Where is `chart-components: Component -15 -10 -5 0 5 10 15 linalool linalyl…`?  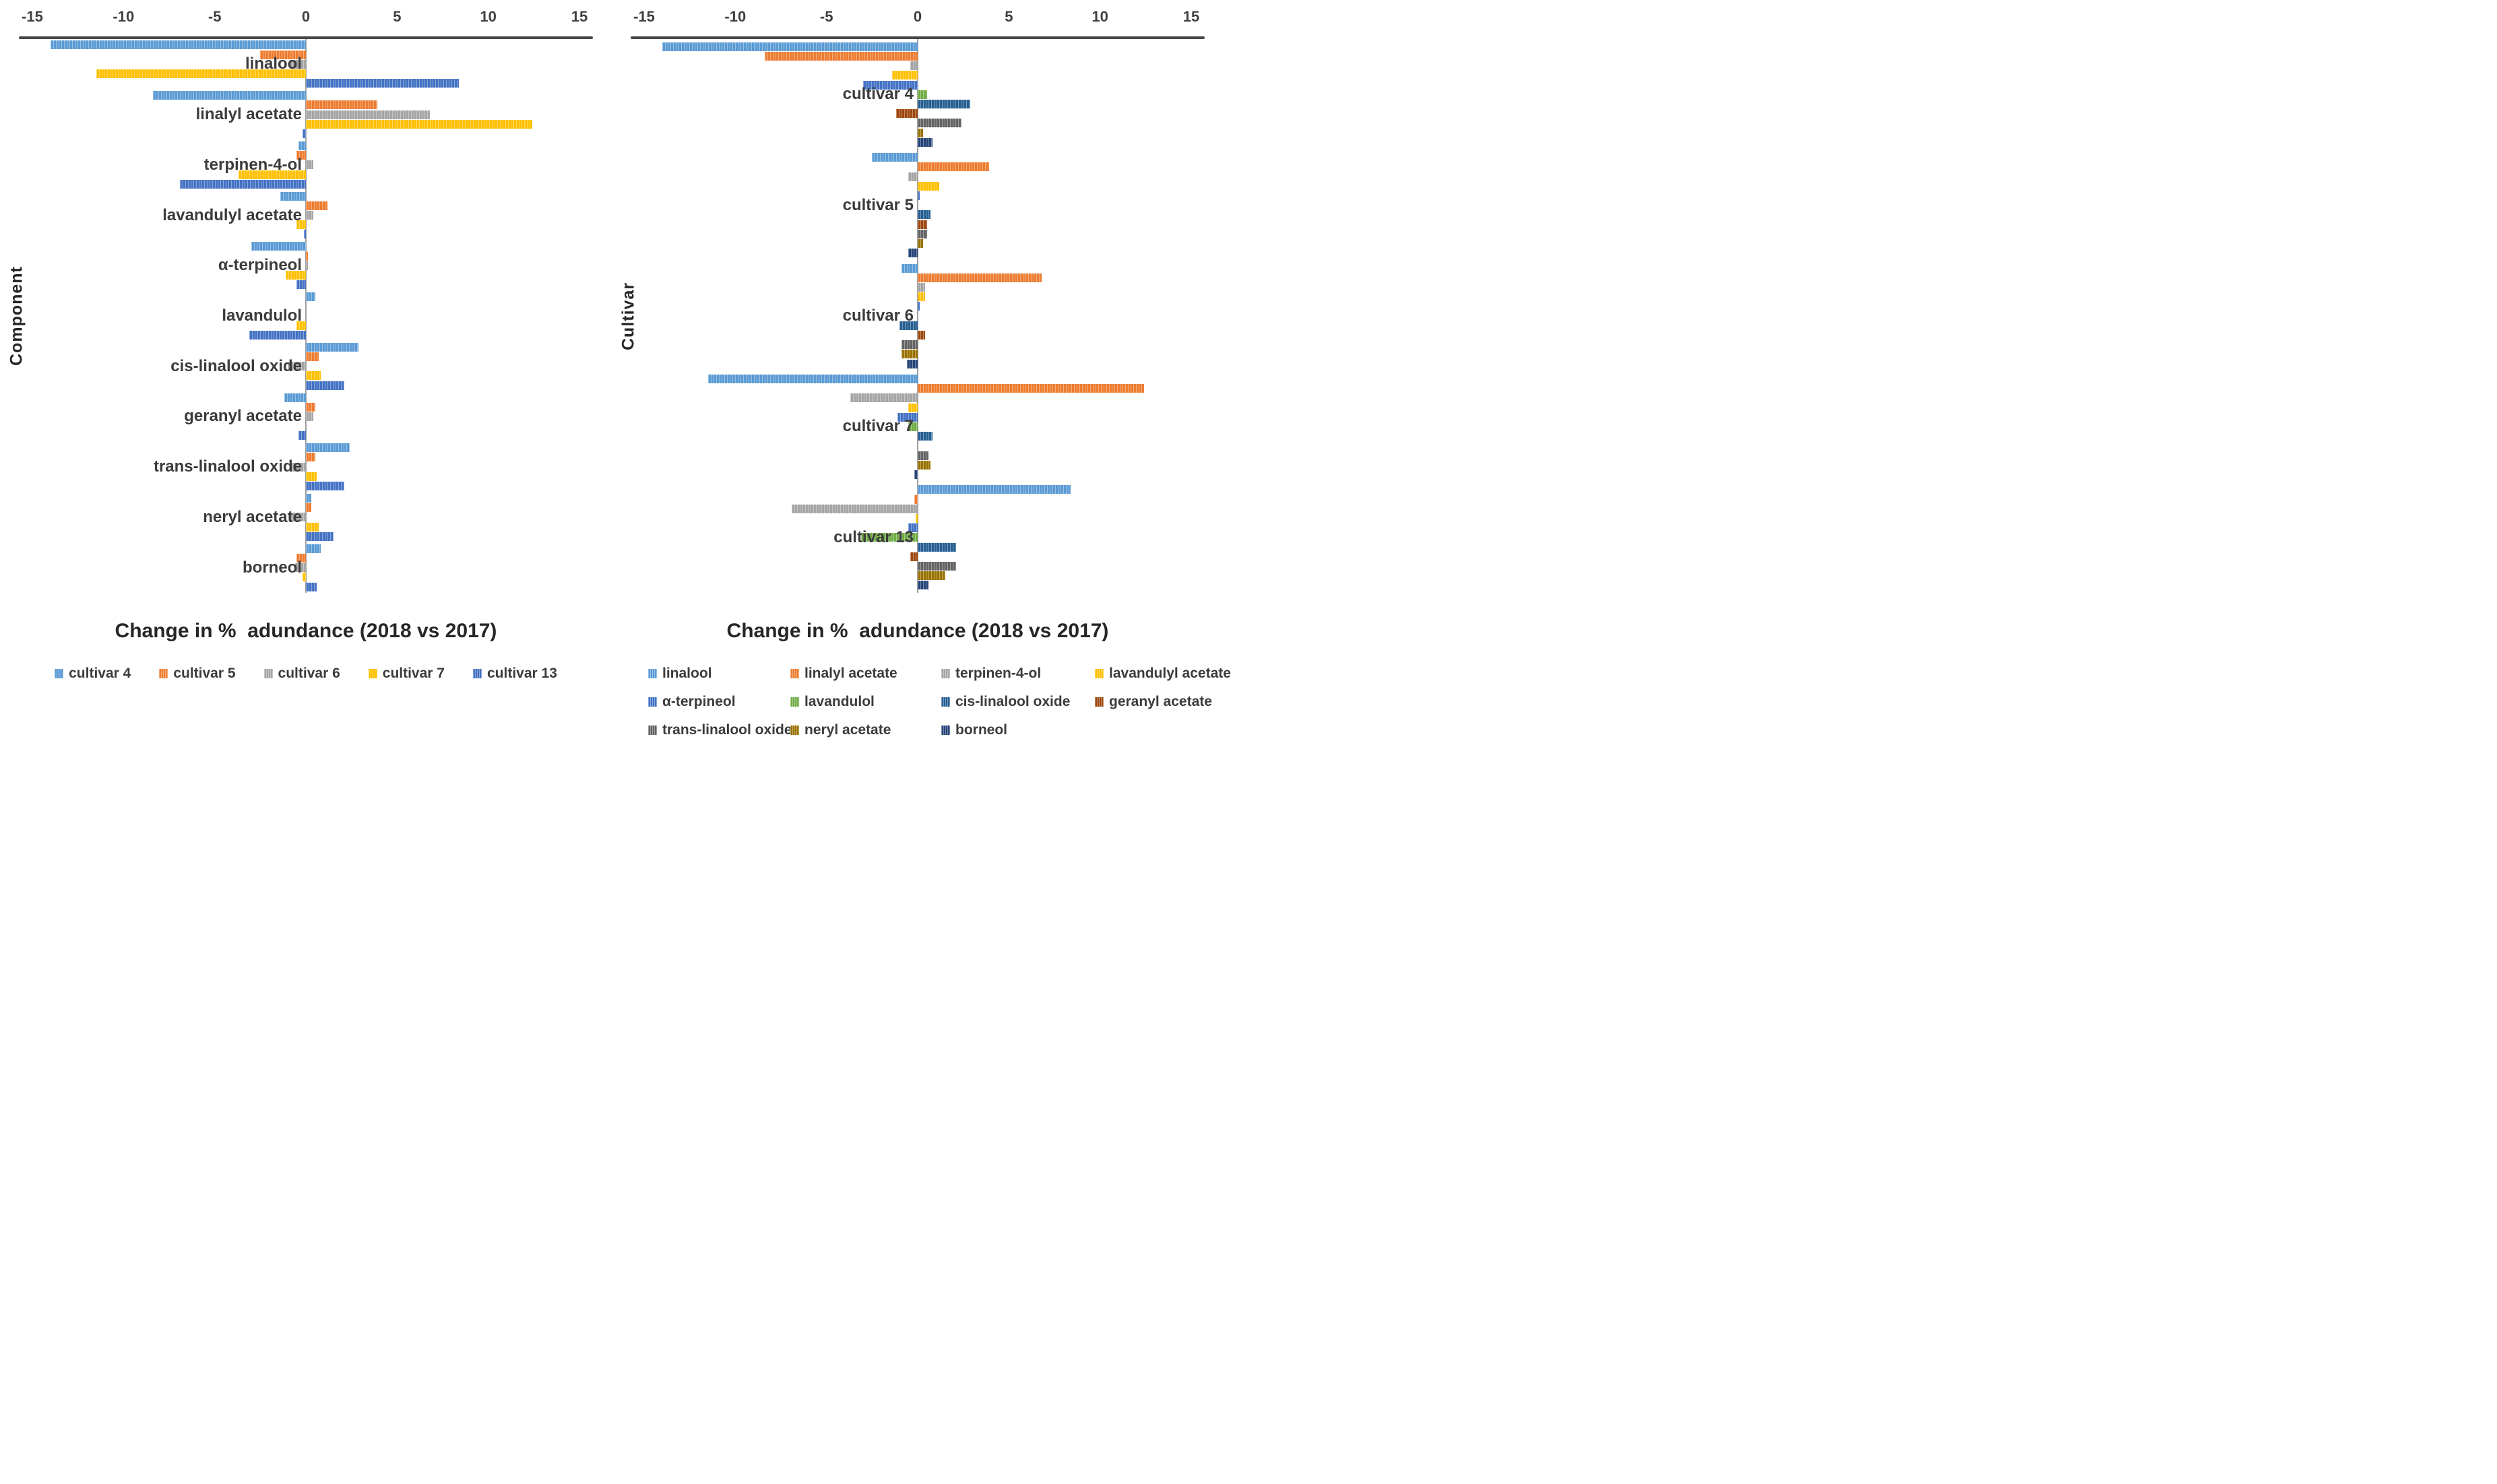
chart-components: Component -15 -10 -5 0 5 10 15 linalool linalyl… is located at coordinates (301, 373).